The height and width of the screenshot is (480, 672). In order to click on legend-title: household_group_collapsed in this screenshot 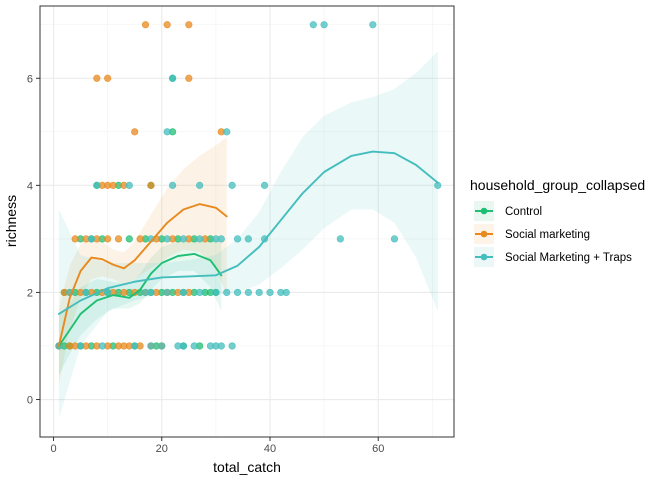, I will do `click(557, 185)`.